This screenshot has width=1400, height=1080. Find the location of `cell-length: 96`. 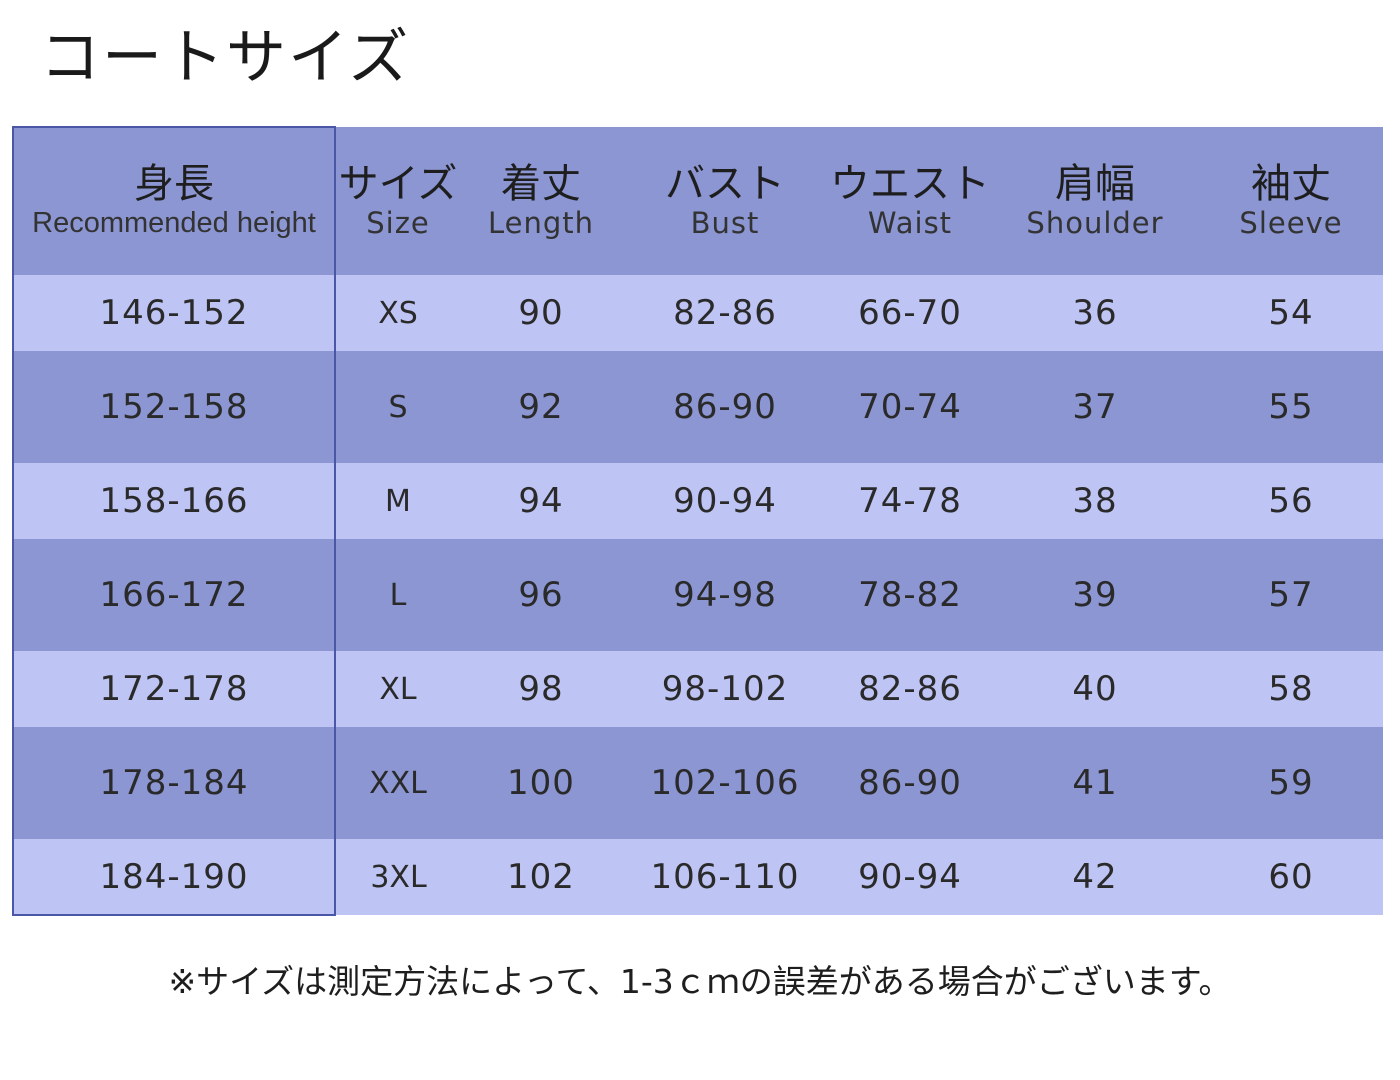

cell-length: 96 is located at coordinates (541, 595).